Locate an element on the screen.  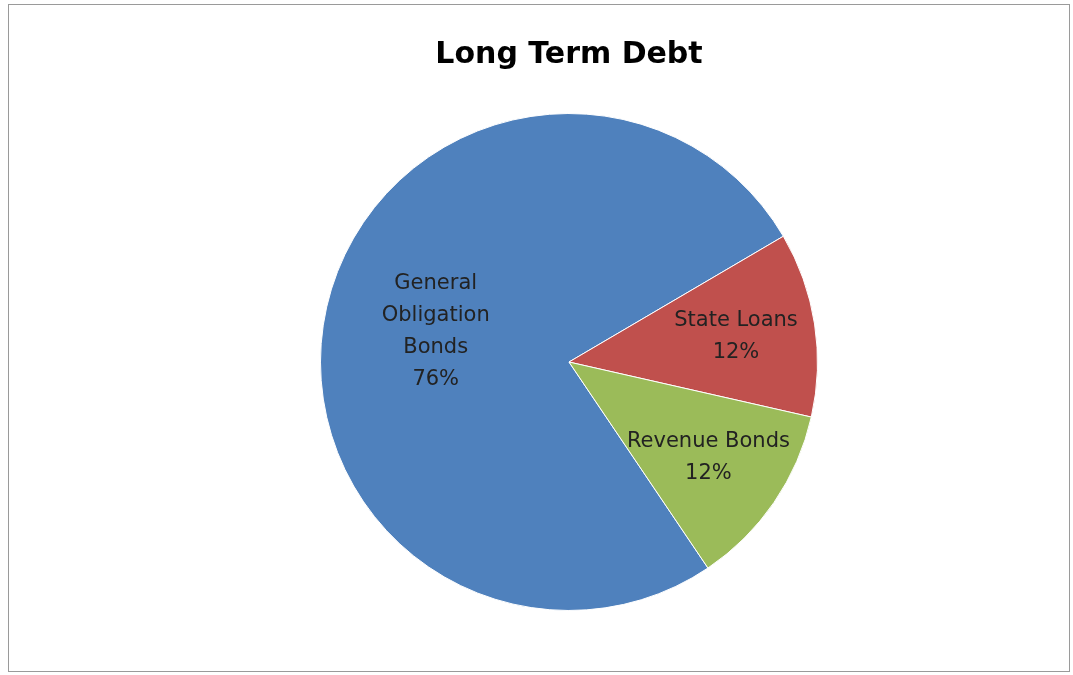
chart-title: Long Term Debt is located at coordinates (569, 52).